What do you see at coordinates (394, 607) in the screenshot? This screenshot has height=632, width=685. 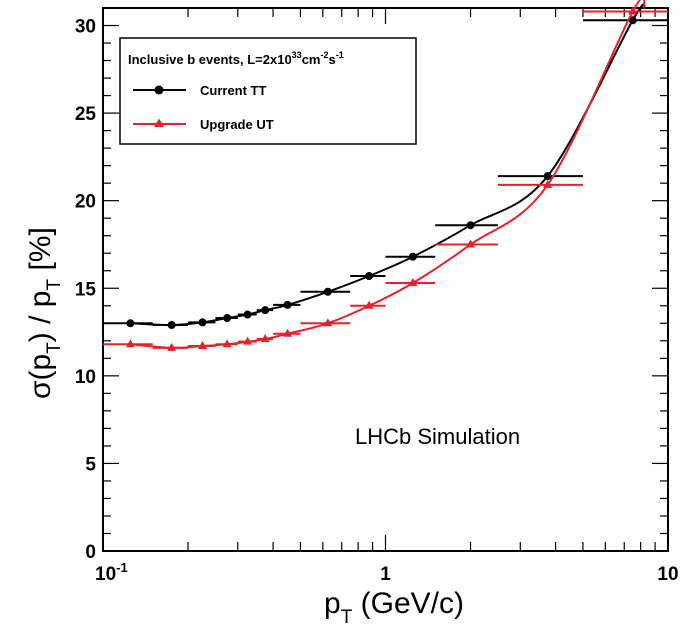 I see `x-axis-title: pT (GeV/c)` at bounding box center [394, 607].